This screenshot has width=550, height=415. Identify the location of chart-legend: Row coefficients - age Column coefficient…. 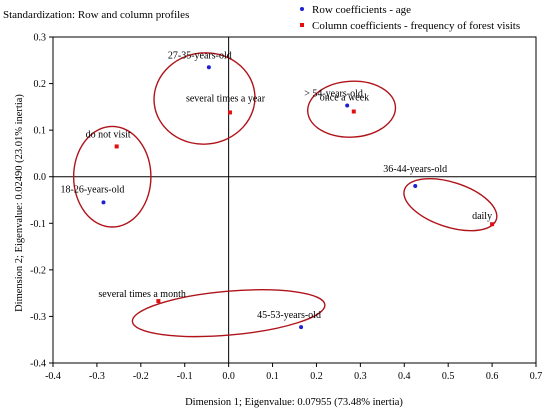
(410, 18).